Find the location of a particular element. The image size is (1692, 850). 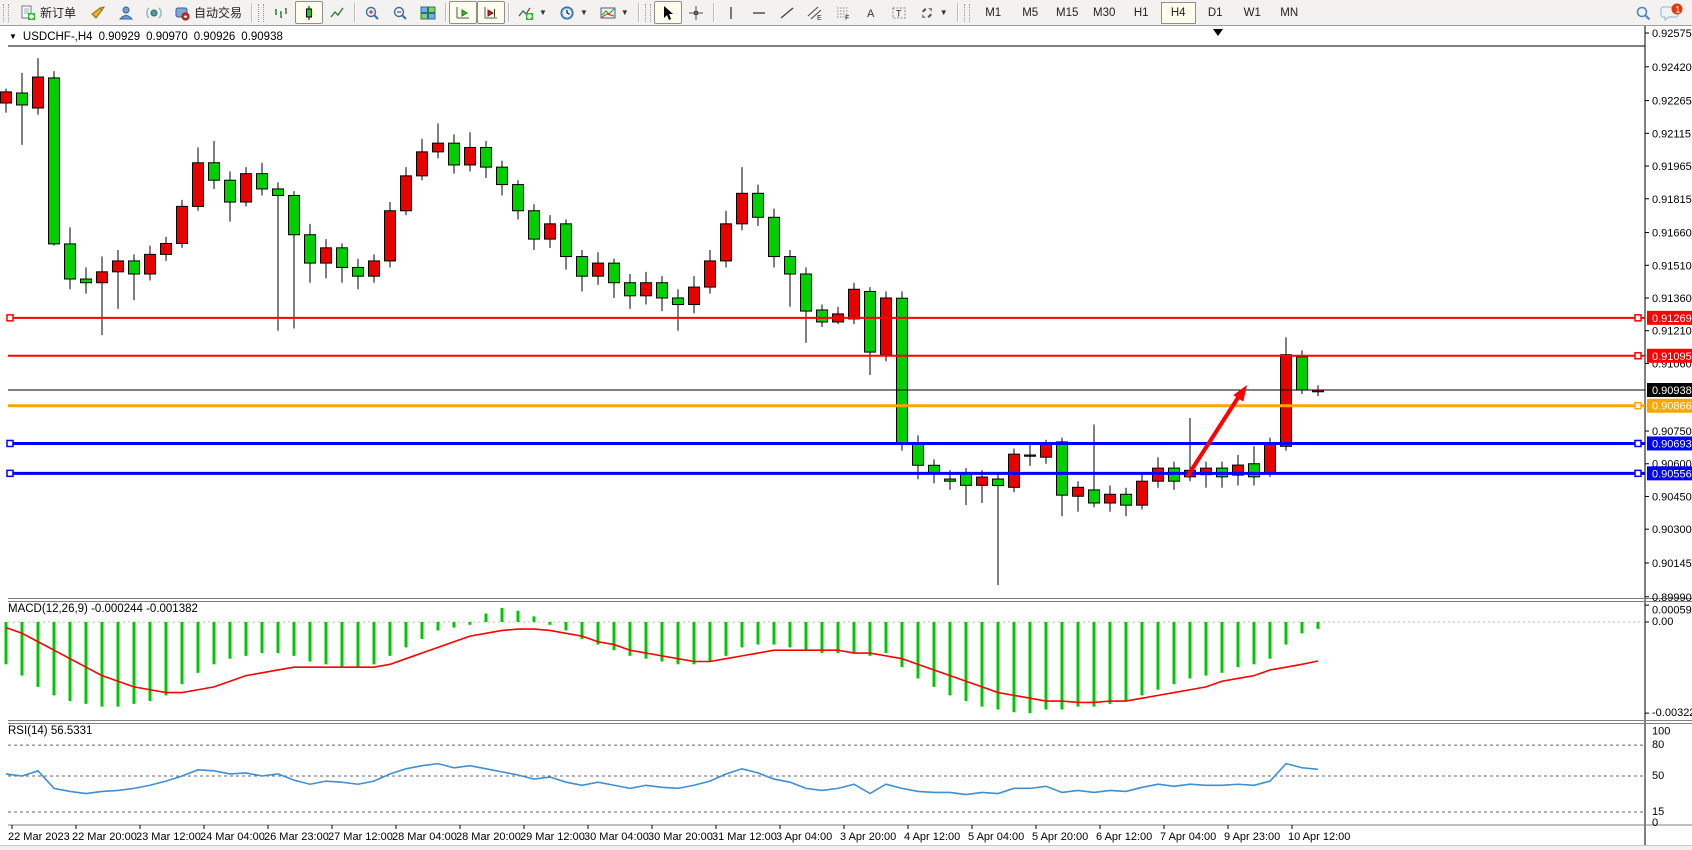

tile-windows-icon is located at coordinates (428, 13).